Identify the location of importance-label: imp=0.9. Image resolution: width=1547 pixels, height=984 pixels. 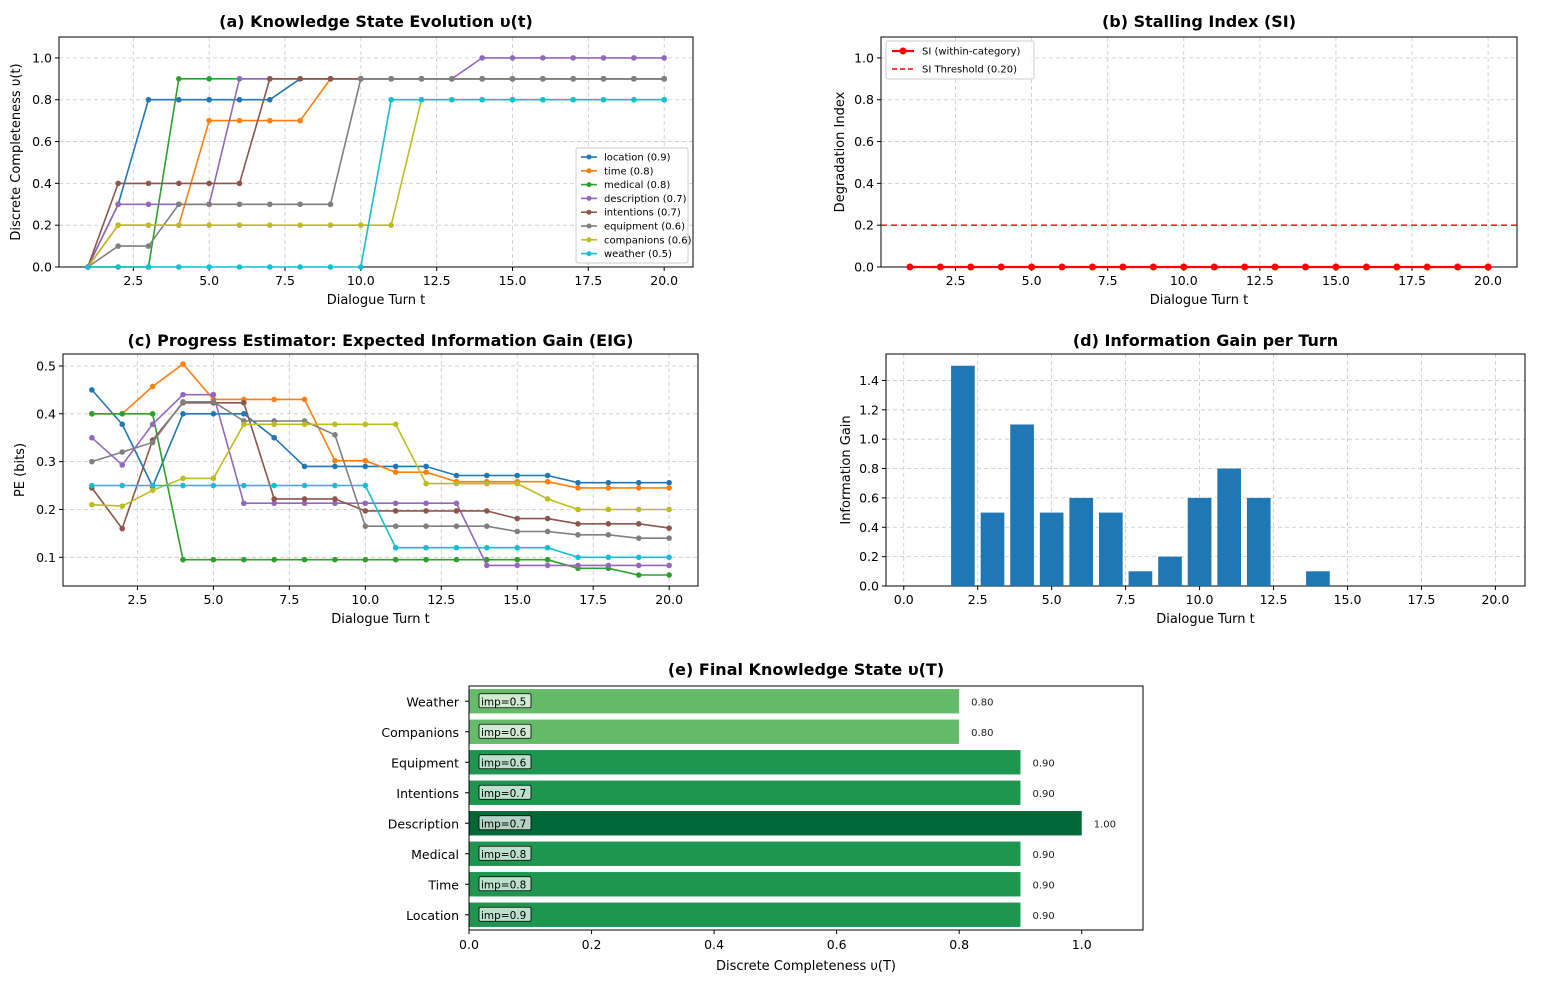
(503, 916).